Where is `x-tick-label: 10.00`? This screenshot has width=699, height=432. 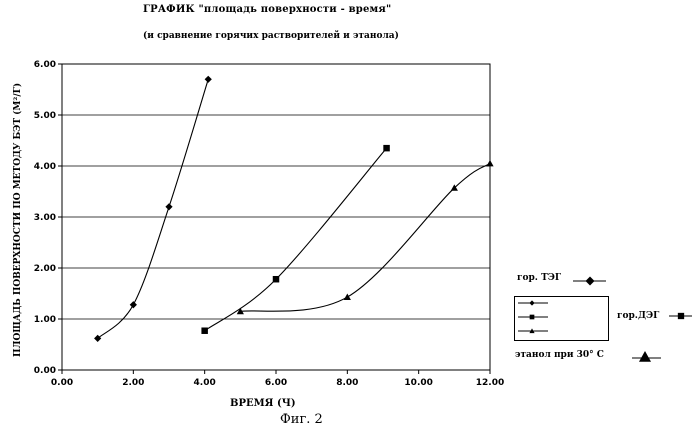
x-tick-label: 10.00 is located at coordinates (418, 383).